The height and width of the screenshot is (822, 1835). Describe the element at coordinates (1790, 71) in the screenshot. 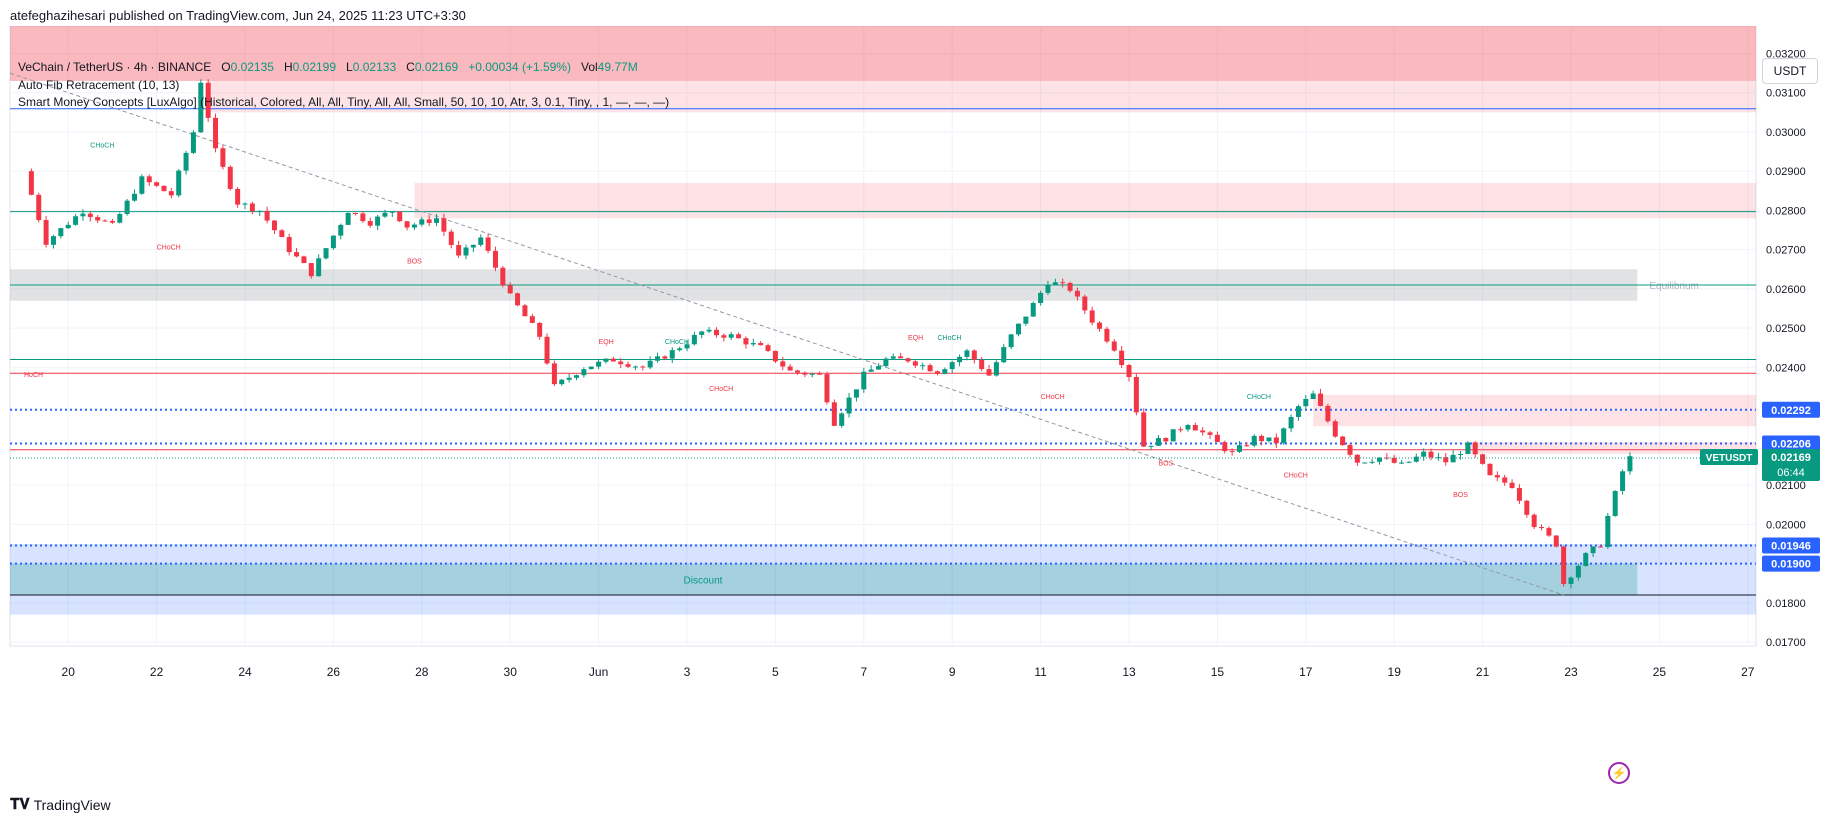

I see `currency-selector: USDT` at that location.